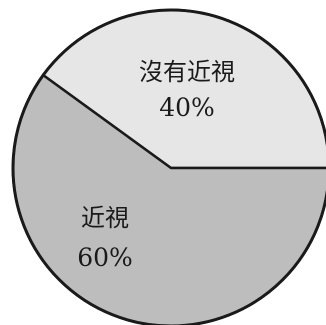 The image size is (326, 325). What do you see at coordinates (187, 107) in the screenshot?
I see `slice-value-no-myopia: 40%` at bounding box center [187, 107].